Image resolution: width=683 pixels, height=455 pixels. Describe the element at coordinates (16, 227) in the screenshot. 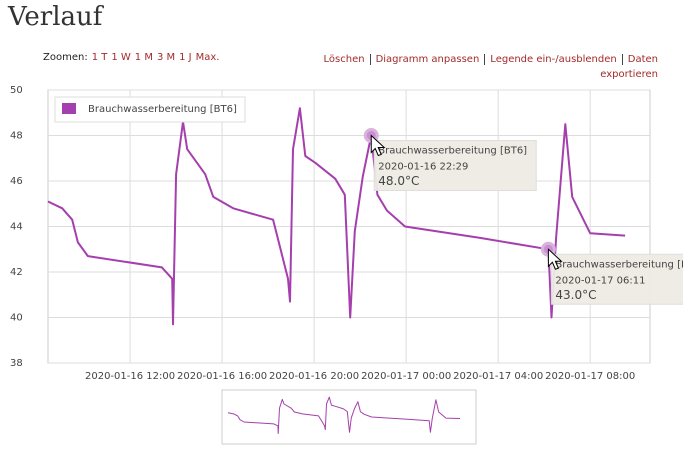

I see `y-tick-label: 44` at that location.